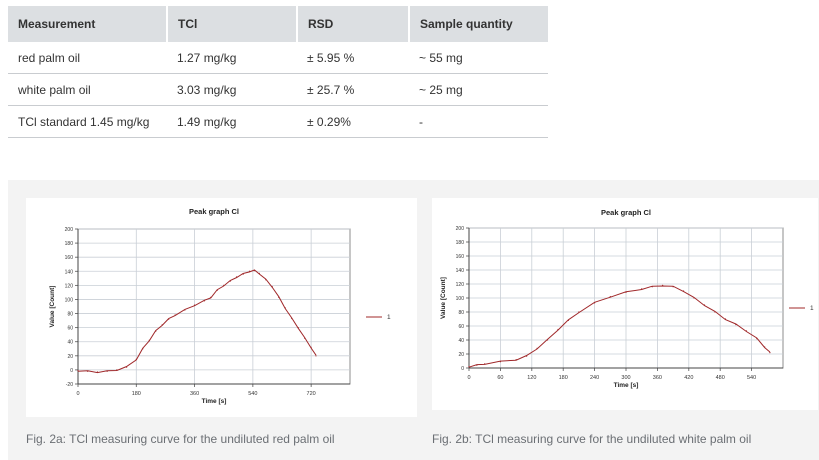  I want to click on table-header-row: Measurement TCl RSD Sample quantity, so click(278, 24).